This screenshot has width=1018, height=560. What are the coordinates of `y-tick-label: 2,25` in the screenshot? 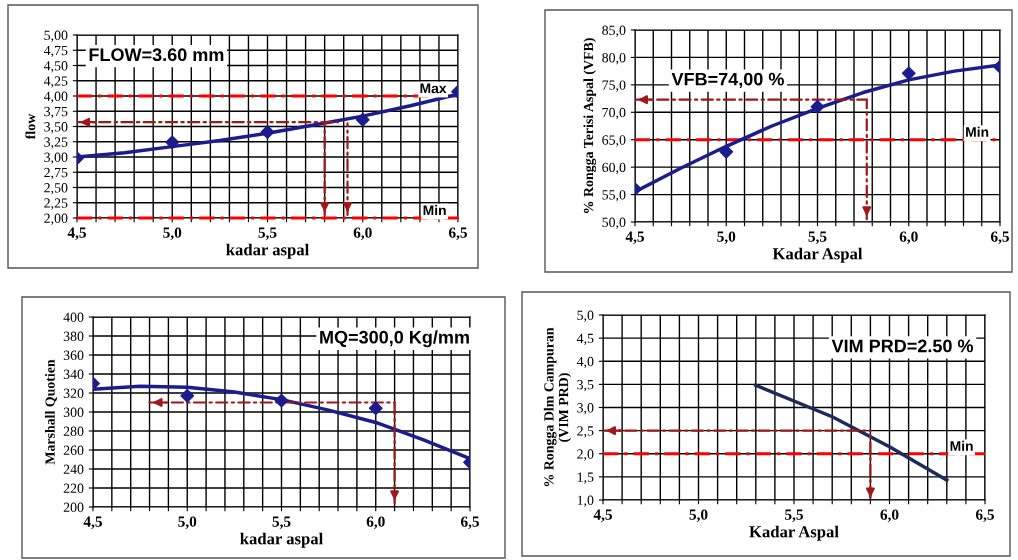 It's located at (56, 204).